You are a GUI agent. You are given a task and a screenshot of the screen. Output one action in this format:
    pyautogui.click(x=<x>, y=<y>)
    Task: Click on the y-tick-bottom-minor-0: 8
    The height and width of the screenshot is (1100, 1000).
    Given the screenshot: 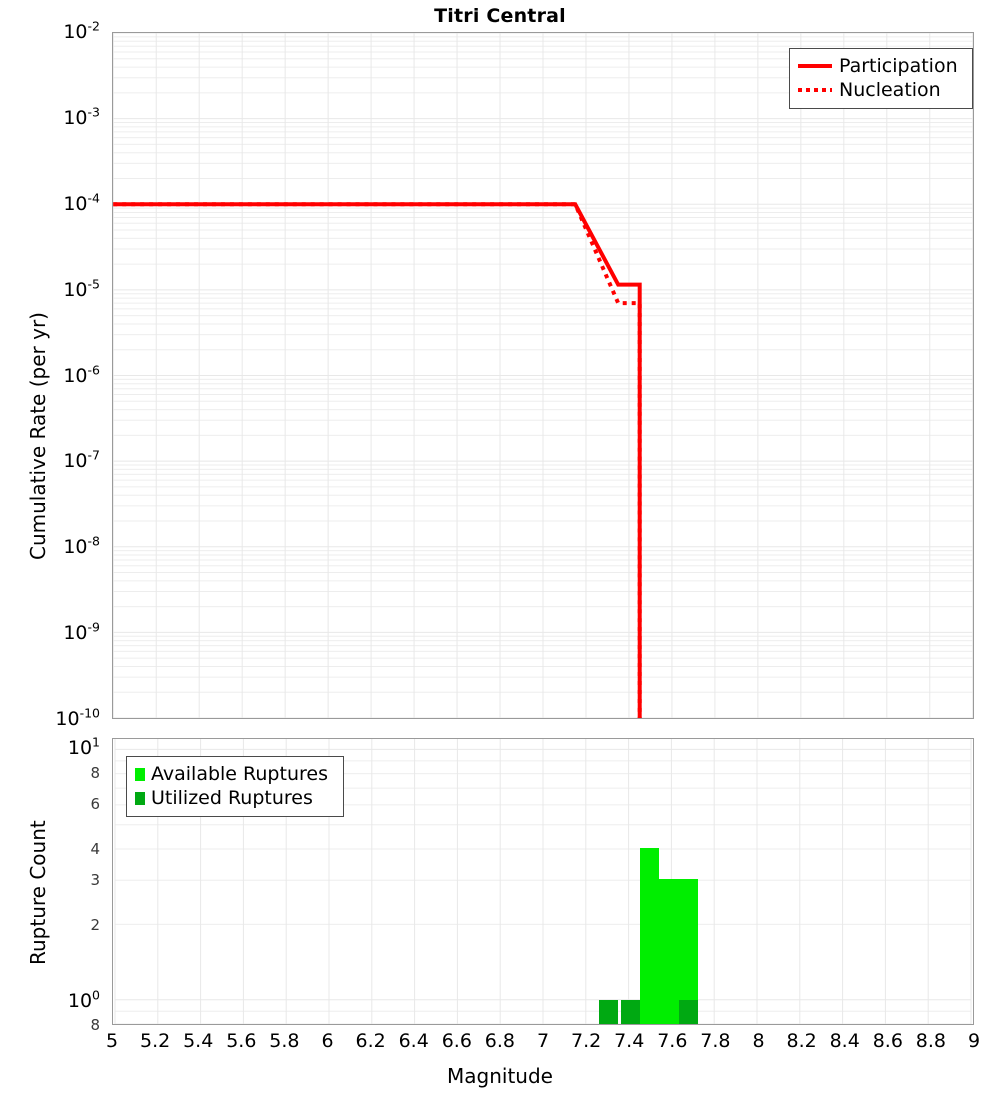 What is the action you would take?
    pyautogui.click(x=95, y=772)
    